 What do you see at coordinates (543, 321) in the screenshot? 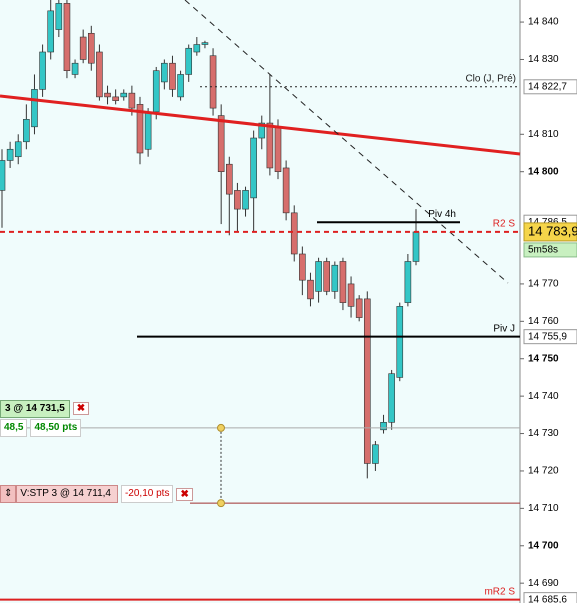
I see `y-tick-label: 14 760` at bounding box center [543, 321].